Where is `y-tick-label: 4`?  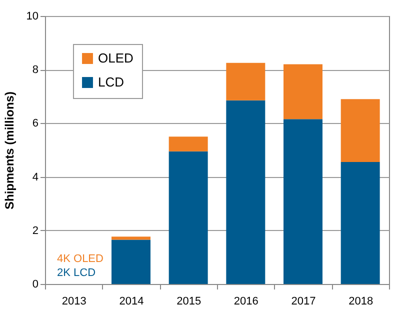
y-tick-label: 4 is located at coordinates (35, 177).